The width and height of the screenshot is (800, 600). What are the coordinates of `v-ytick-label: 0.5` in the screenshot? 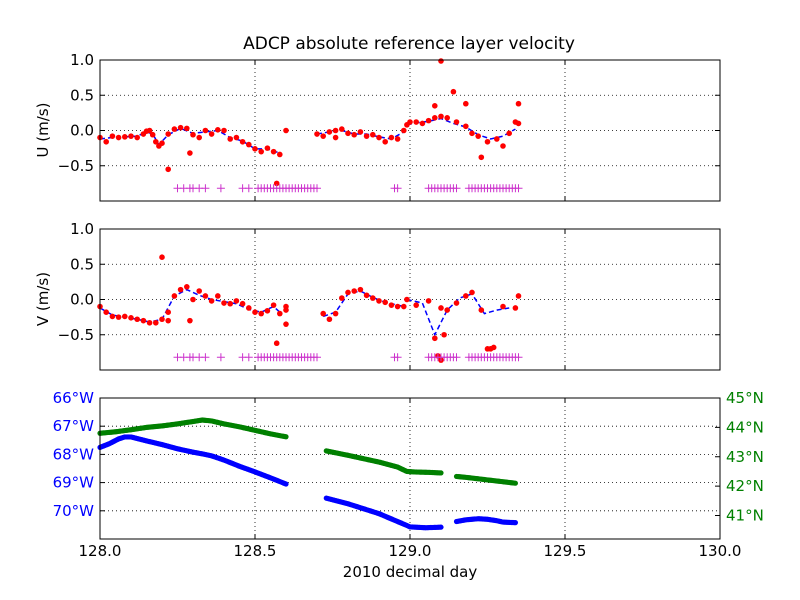 It's located at (82, 264).